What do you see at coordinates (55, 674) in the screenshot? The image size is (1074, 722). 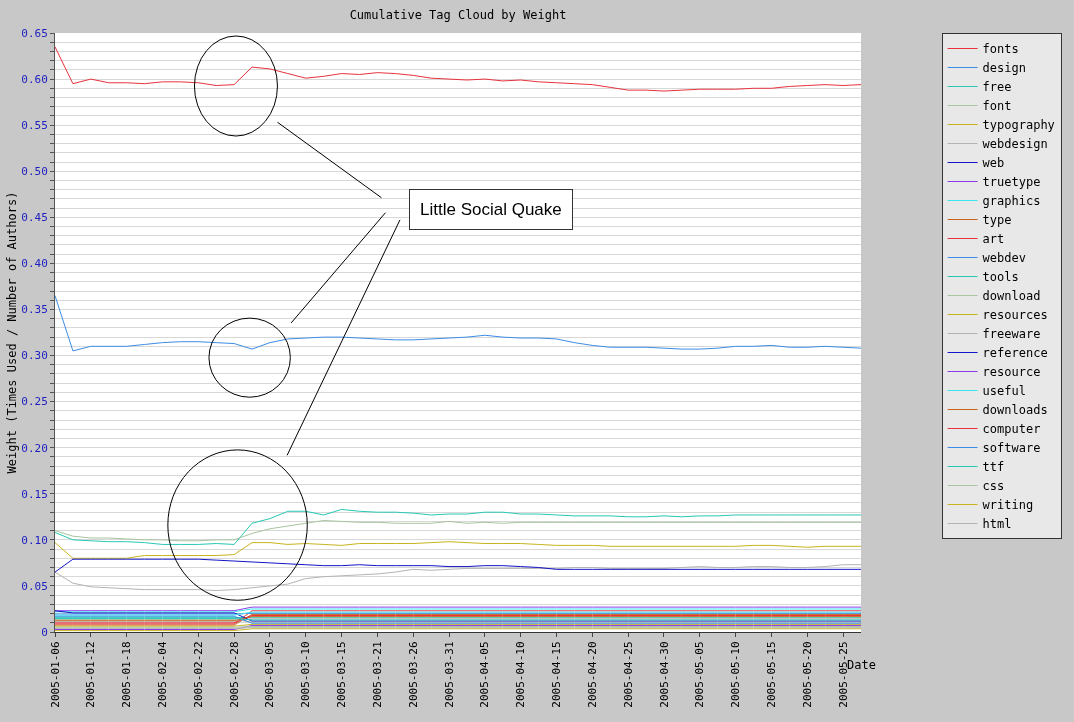 I see `x-tick-label: 2005-01-06` at bounding box center [55, 674].